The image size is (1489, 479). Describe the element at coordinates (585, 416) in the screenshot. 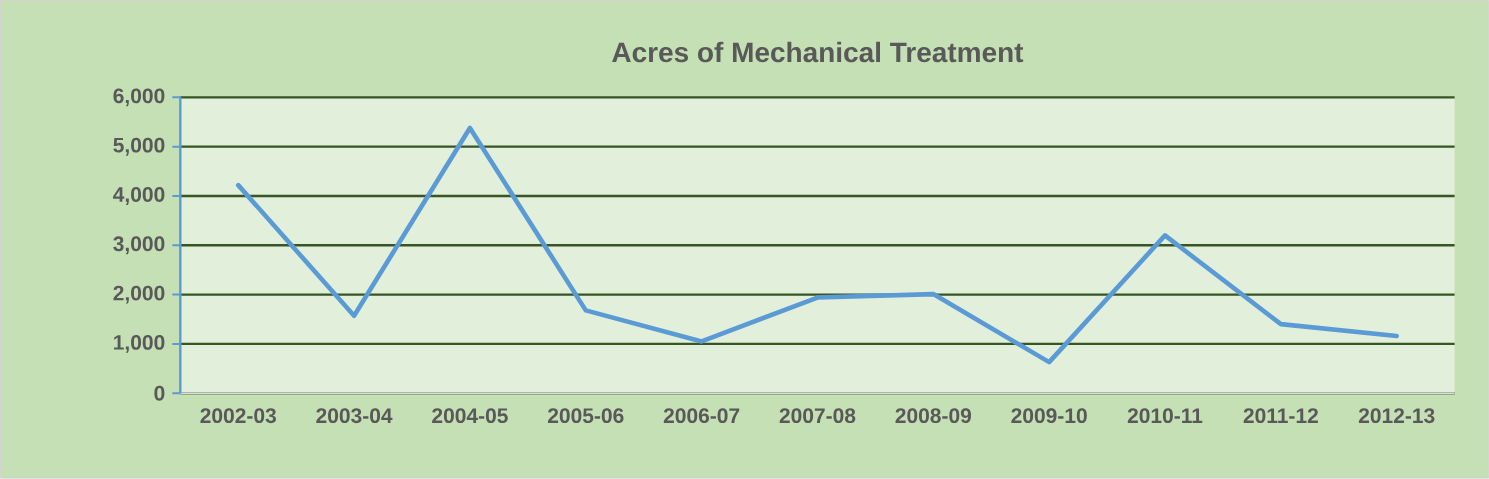

I see `x-tick-label: 2005-06` at that location.